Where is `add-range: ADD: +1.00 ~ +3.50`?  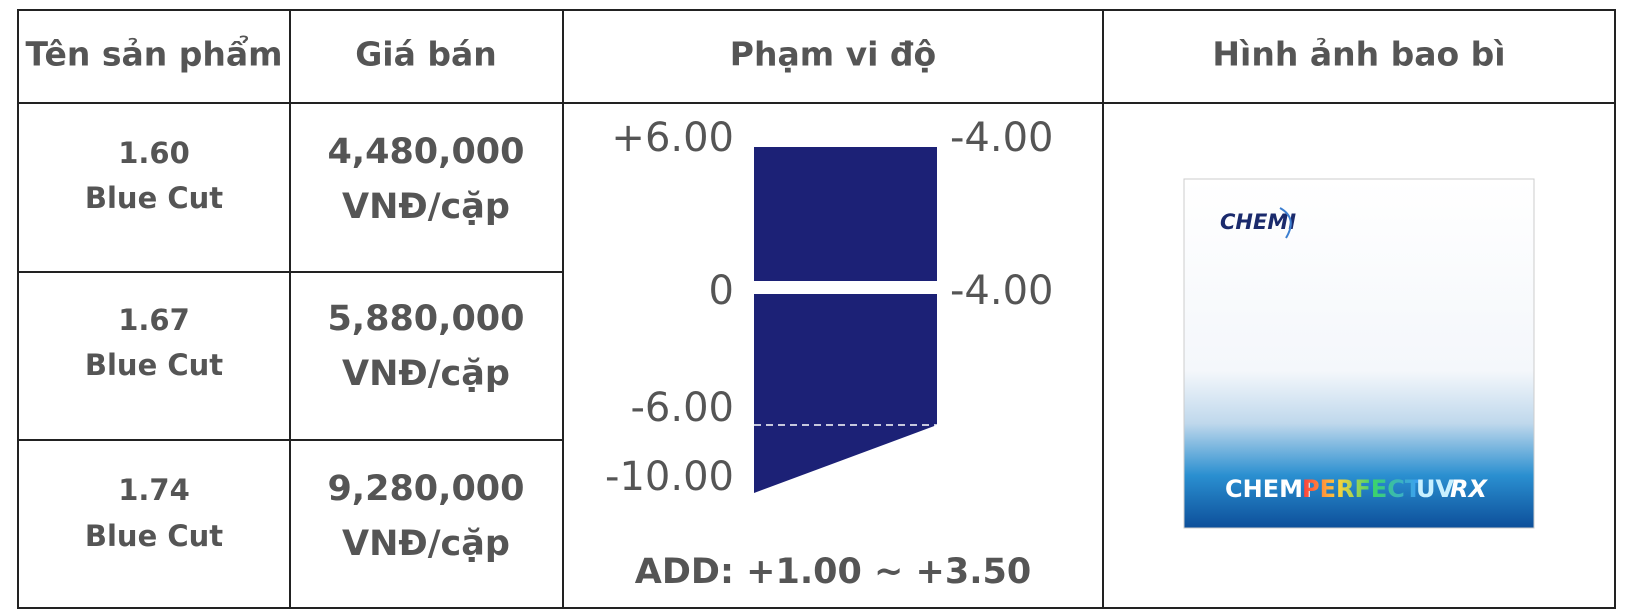
add-range: ADD: +1.00 ~ +3.50 is located at coordinates (833, 572).